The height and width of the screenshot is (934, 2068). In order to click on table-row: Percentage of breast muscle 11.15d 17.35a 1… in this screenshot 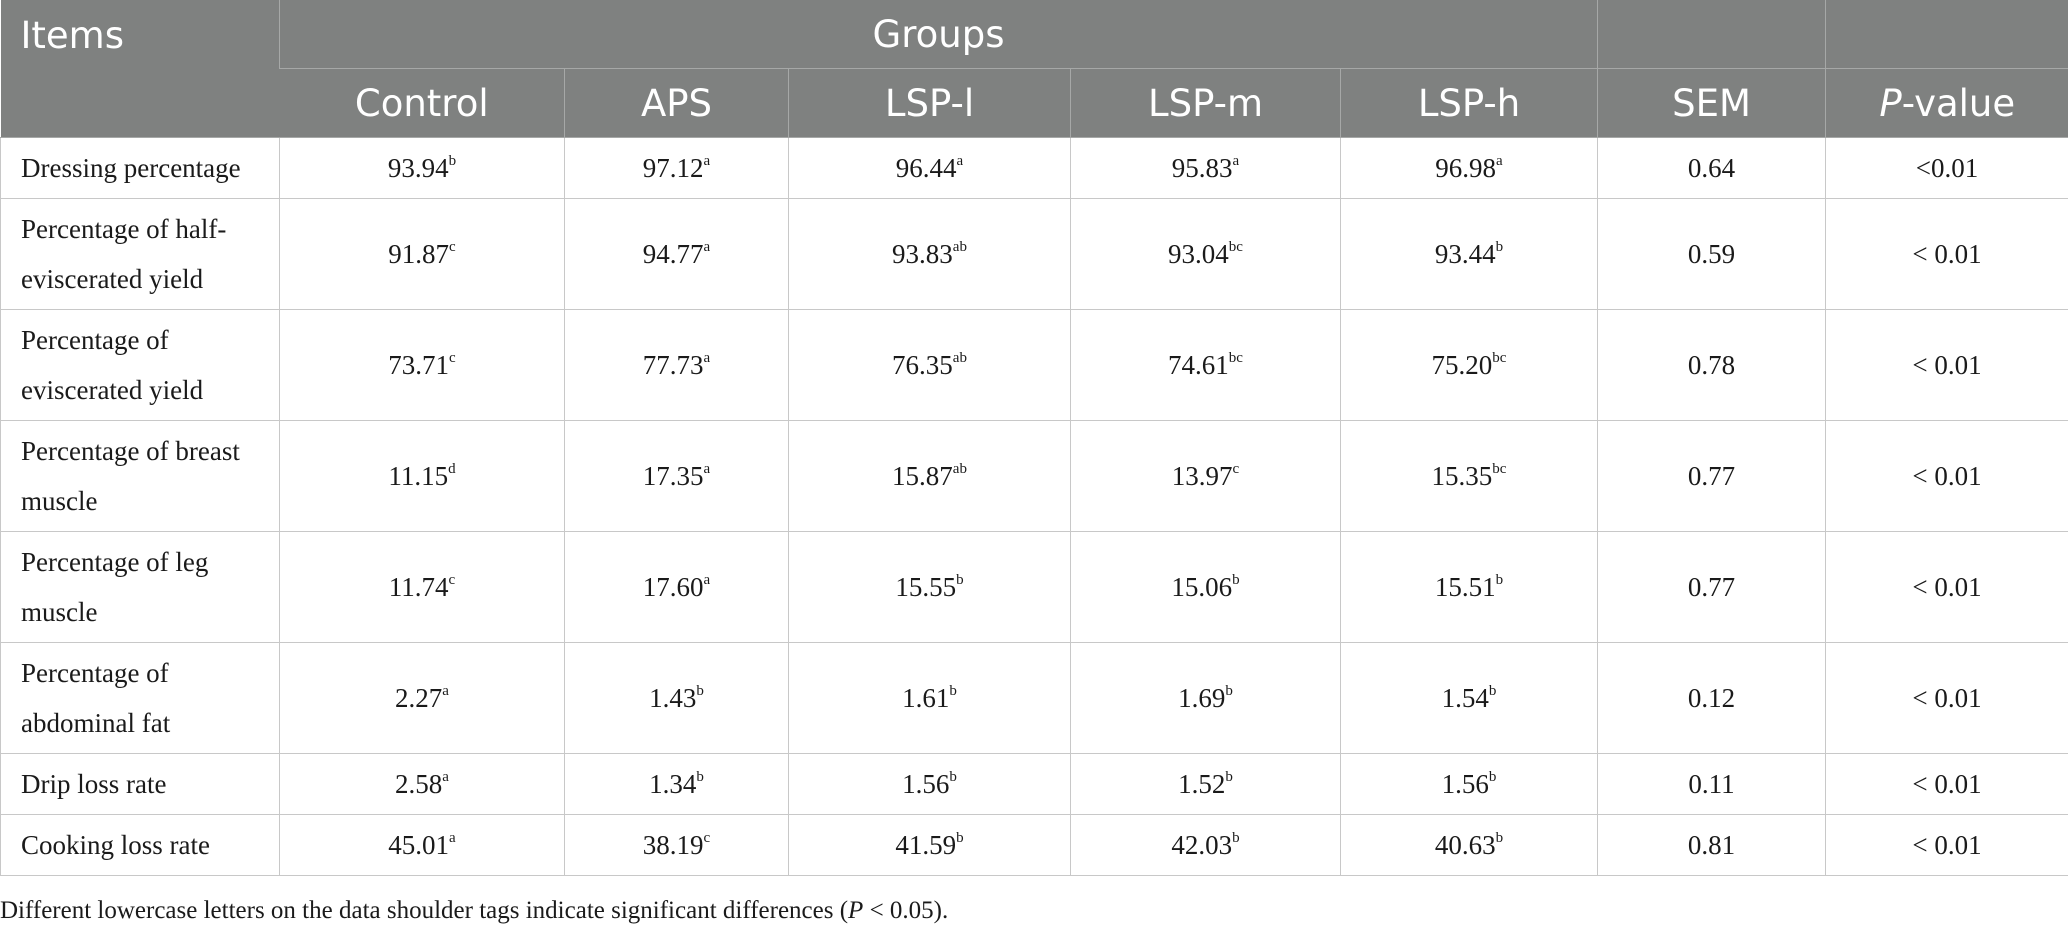, I will do `click(1034, 476)`.